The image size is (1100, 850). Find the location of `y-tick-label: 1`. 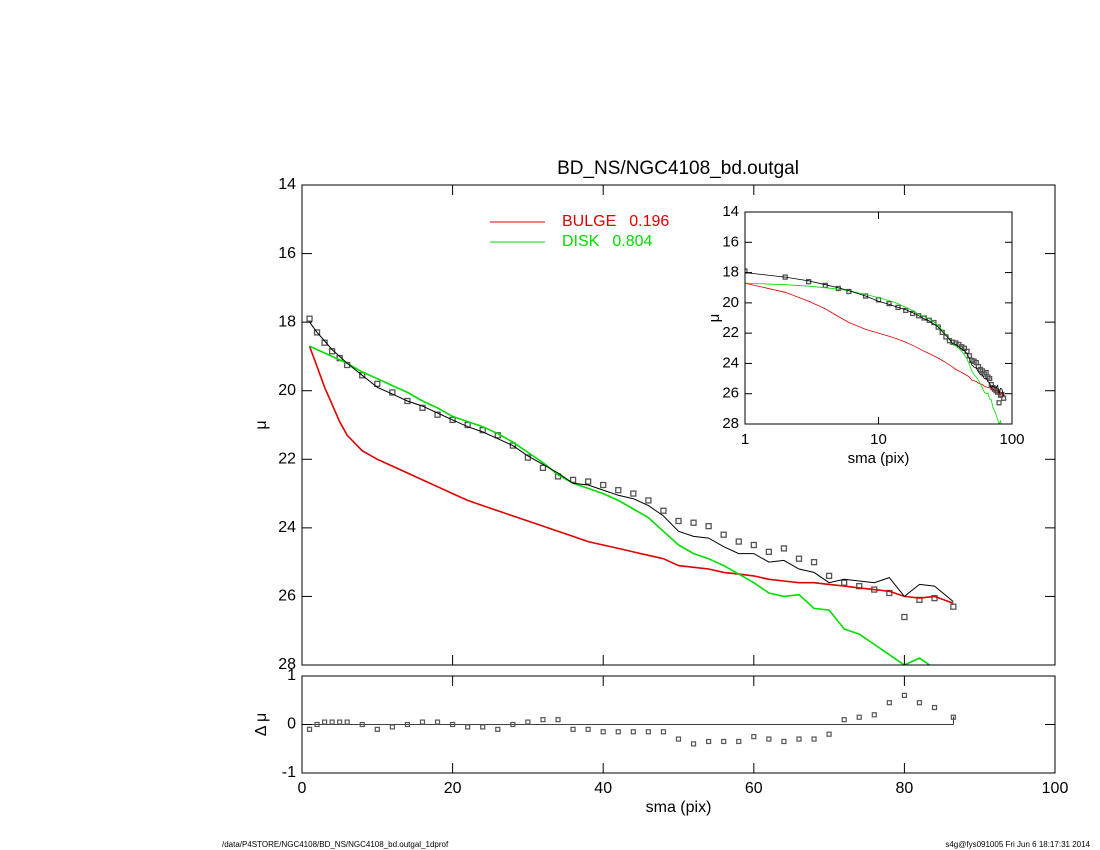

y-tick-label: 1 is located at coordinates (291, 675).